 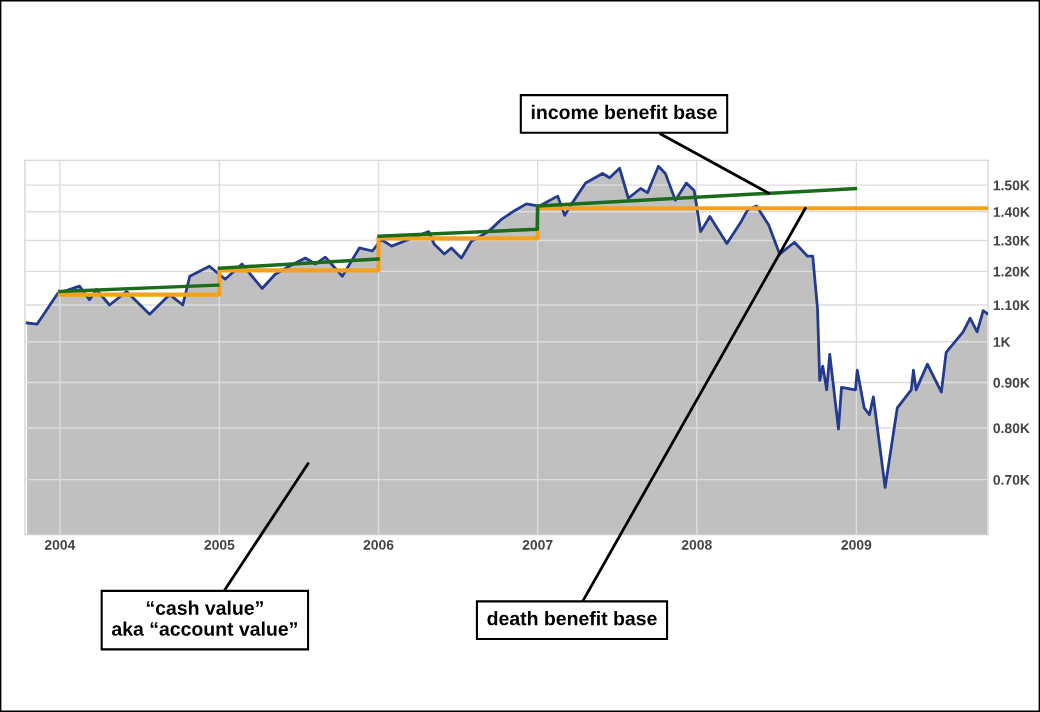 I want to click on y-tick-label: 1.20K, so click(x=1011, y=271).